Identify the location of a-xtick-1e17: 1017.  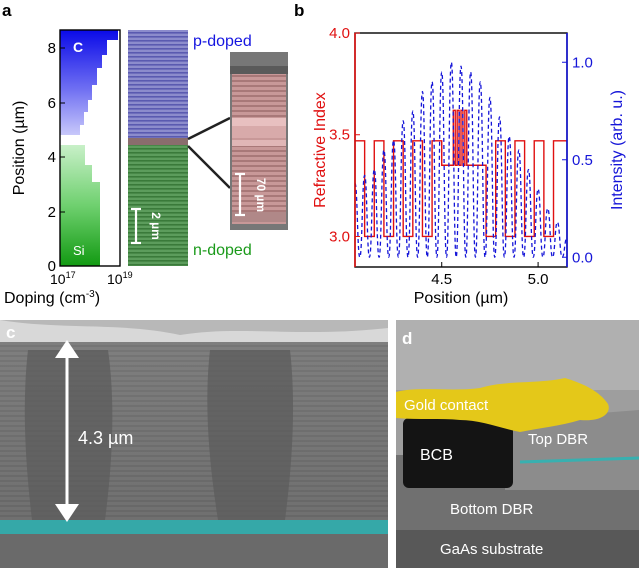
(63, 278).